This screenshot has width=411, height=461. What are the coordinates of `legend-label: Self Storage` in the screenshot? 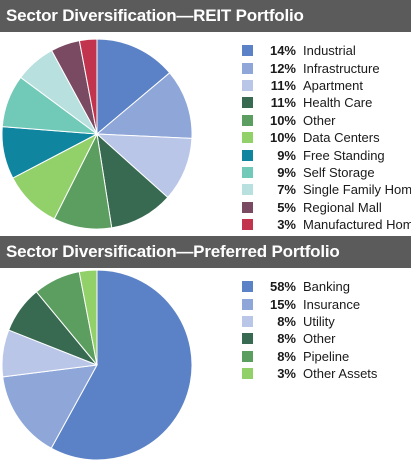 It's located at (339, 172).